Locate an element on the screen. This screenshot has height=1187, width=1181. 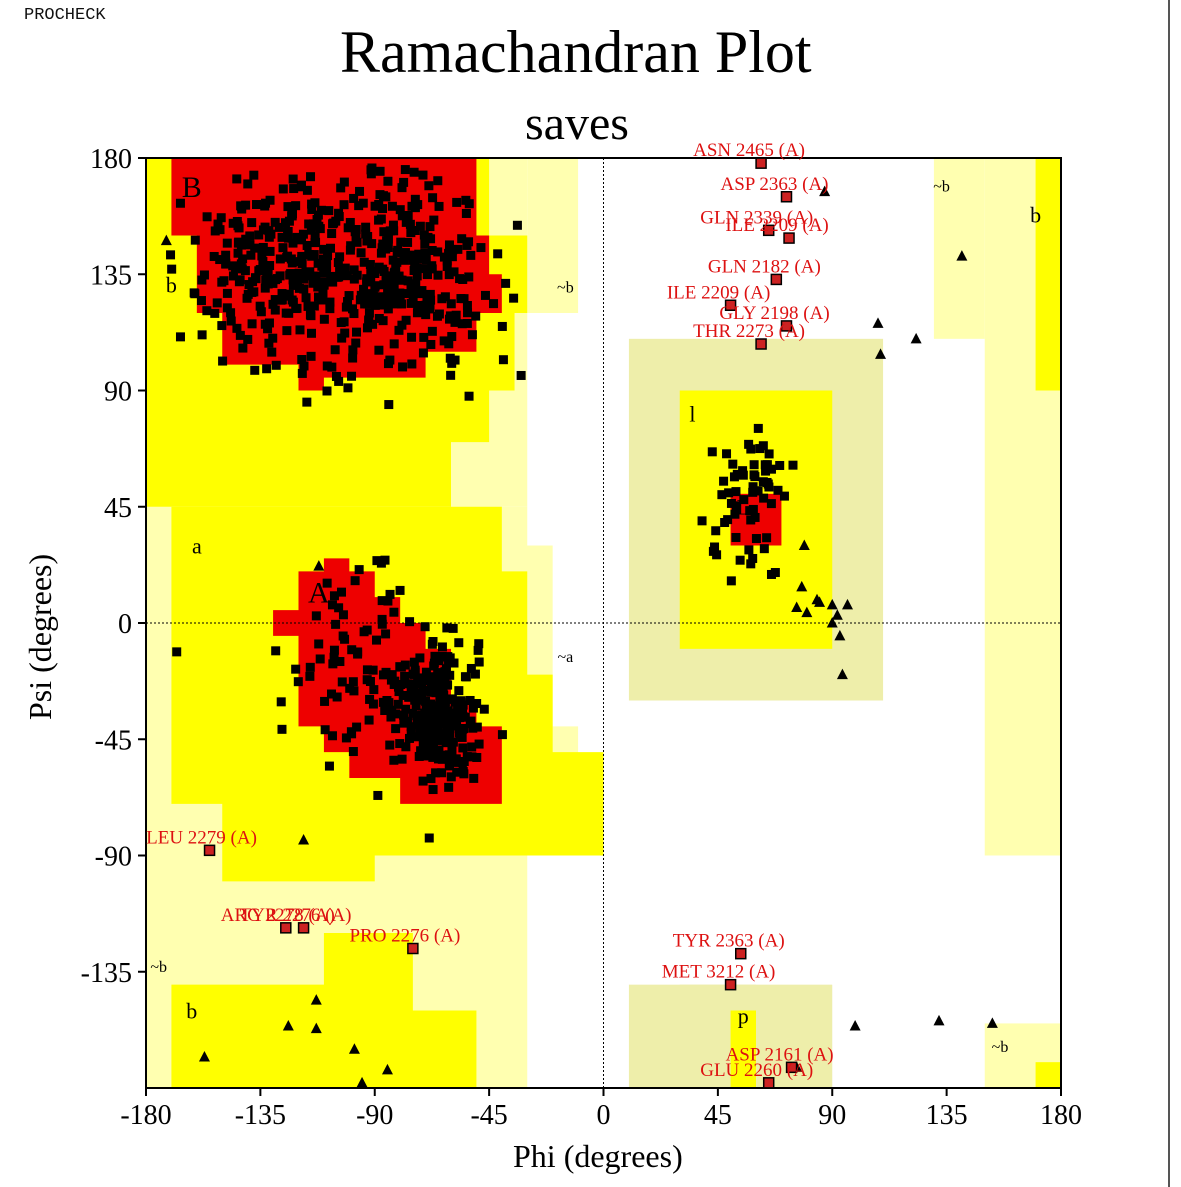
x-tick-label: -90 is located at coordinates (374, 1115).